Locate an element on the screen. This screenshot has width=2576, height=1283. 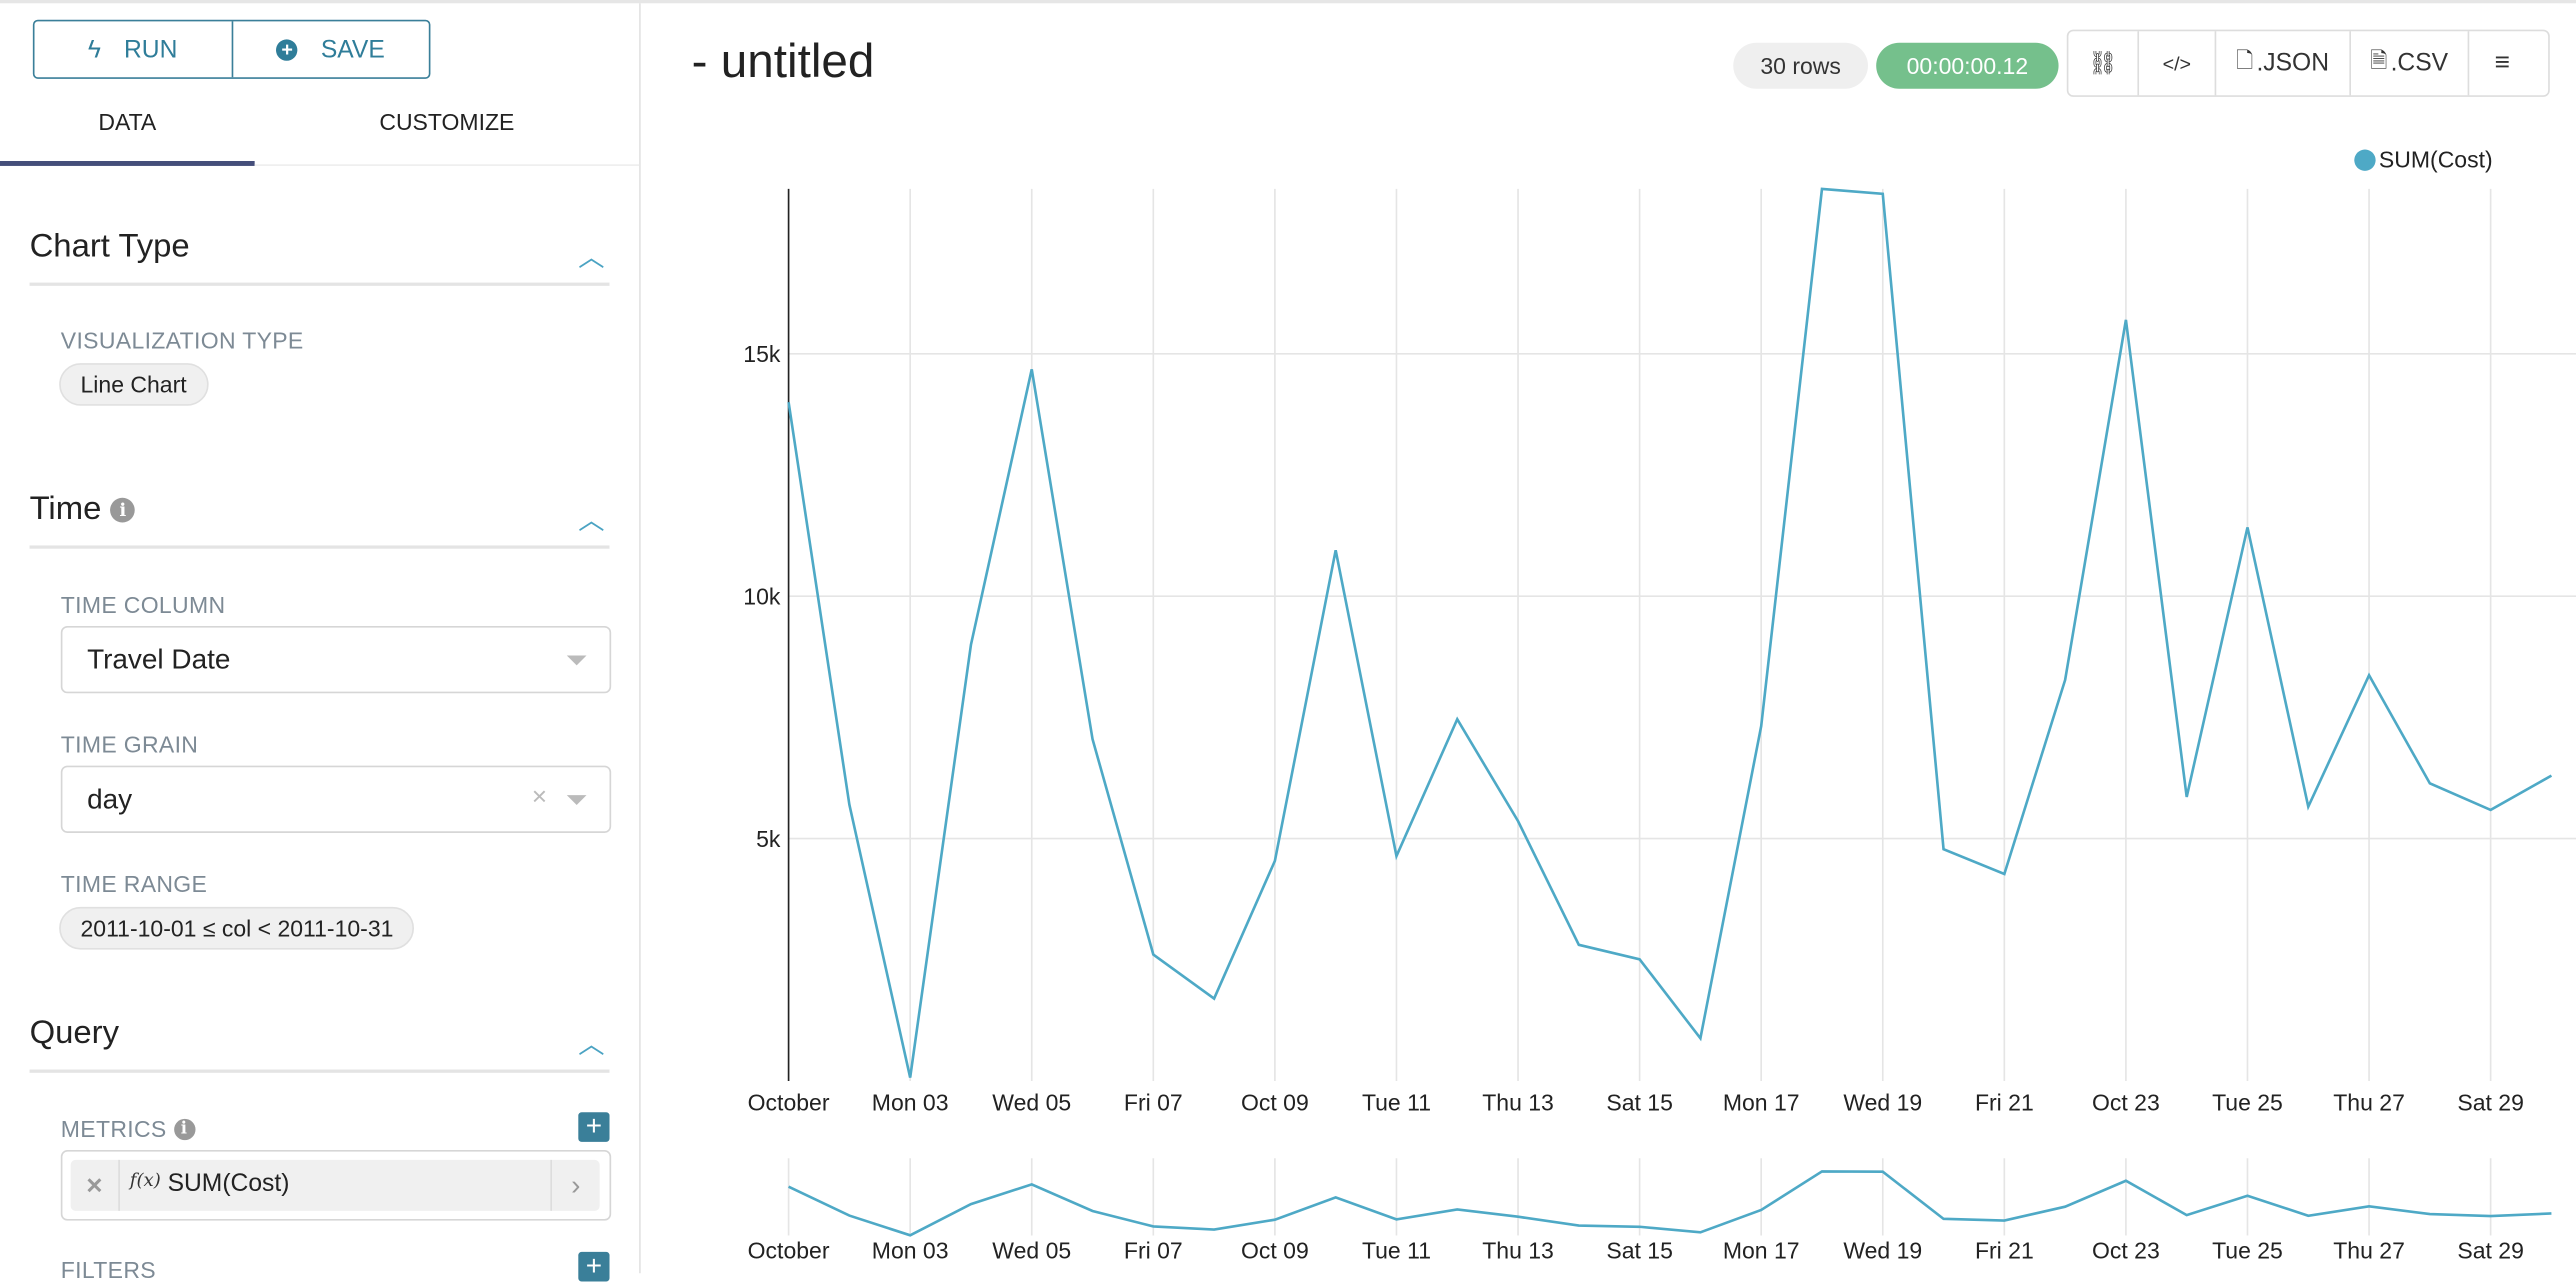
brush-x-tick-label: Tue 11 is located at coordinates (1396, 1250).